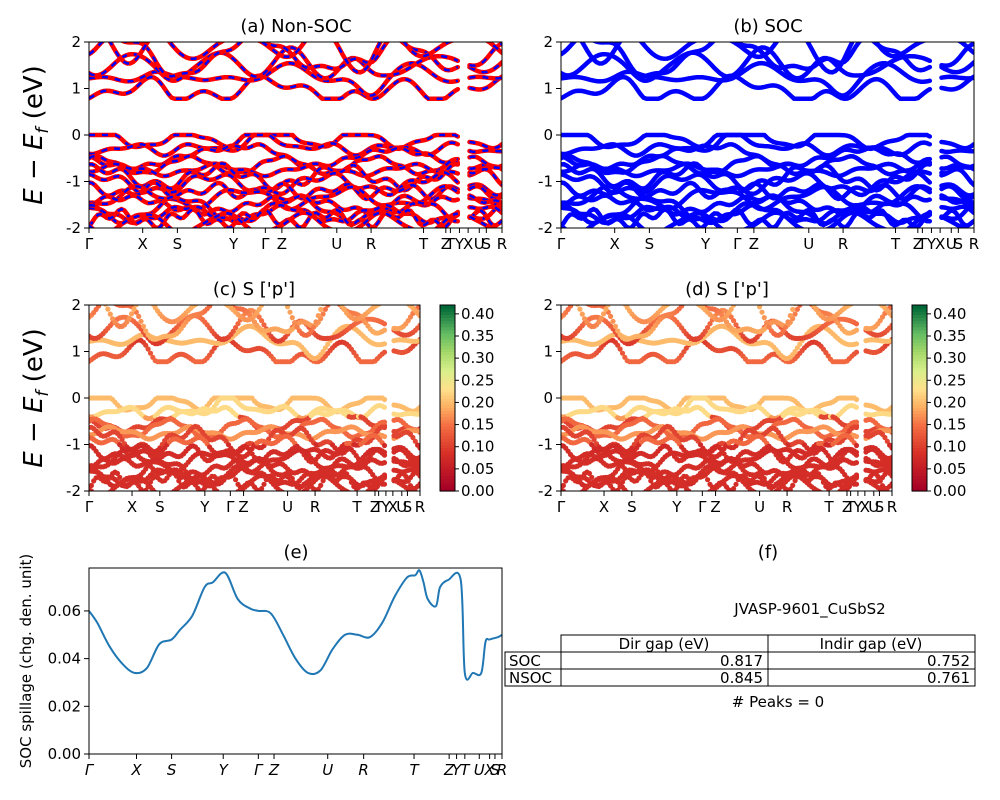 This screenshot has width=1000, height=800. What do you see at coordinates (253, 393) in the screenshot?
I see `panel-c-scatter-points` at bounding box center [253, 393].